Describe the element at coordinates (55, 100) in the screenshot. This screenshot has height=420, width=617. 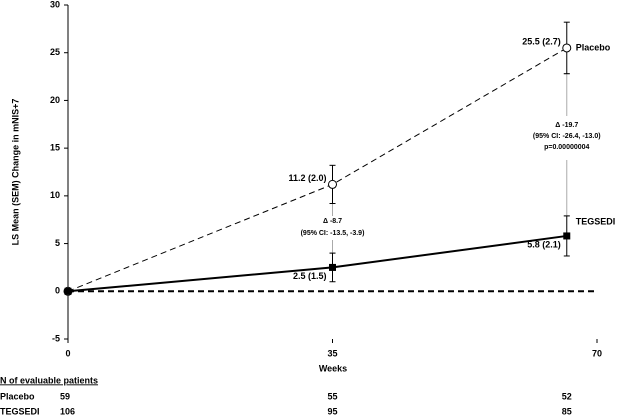
I see `y-tick-label: 20` at that location.